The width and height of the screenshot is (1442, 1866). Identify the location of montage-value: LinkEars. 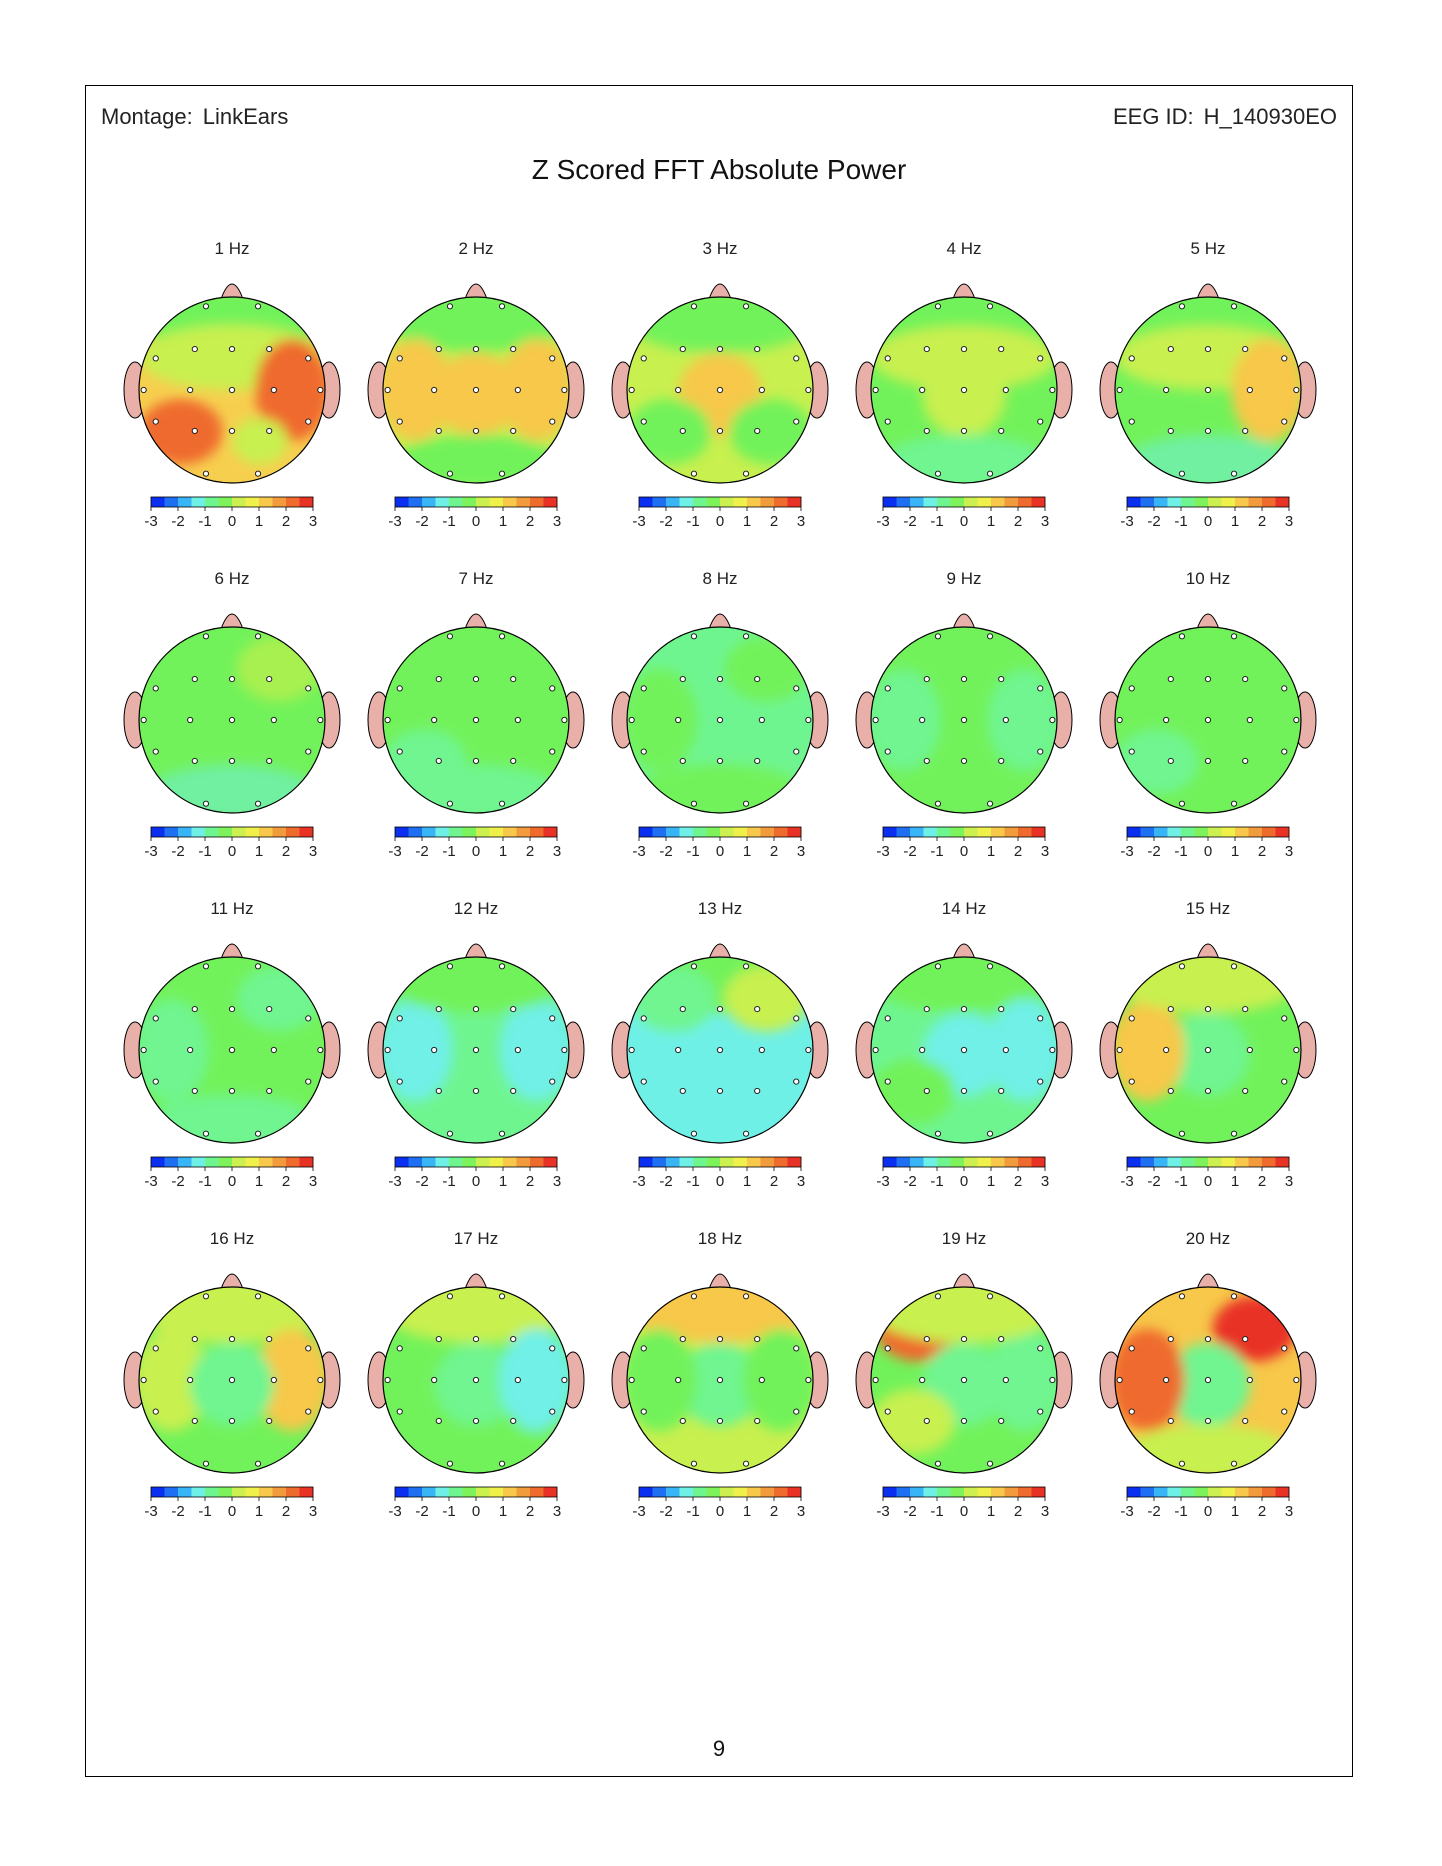
(245, 116).